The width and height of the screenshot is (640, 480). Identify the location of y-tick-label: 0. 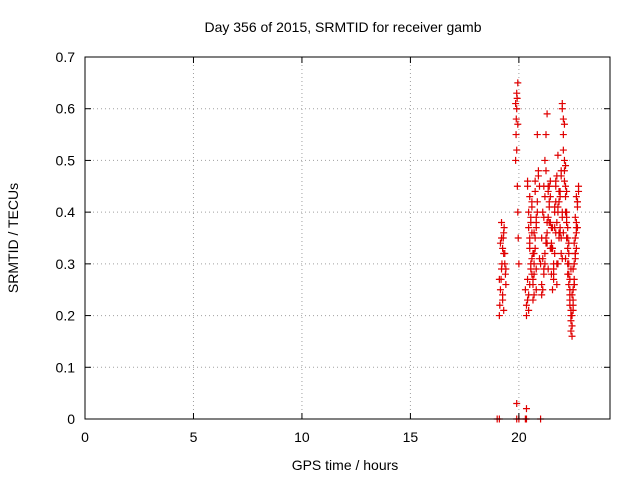
(71, 419).